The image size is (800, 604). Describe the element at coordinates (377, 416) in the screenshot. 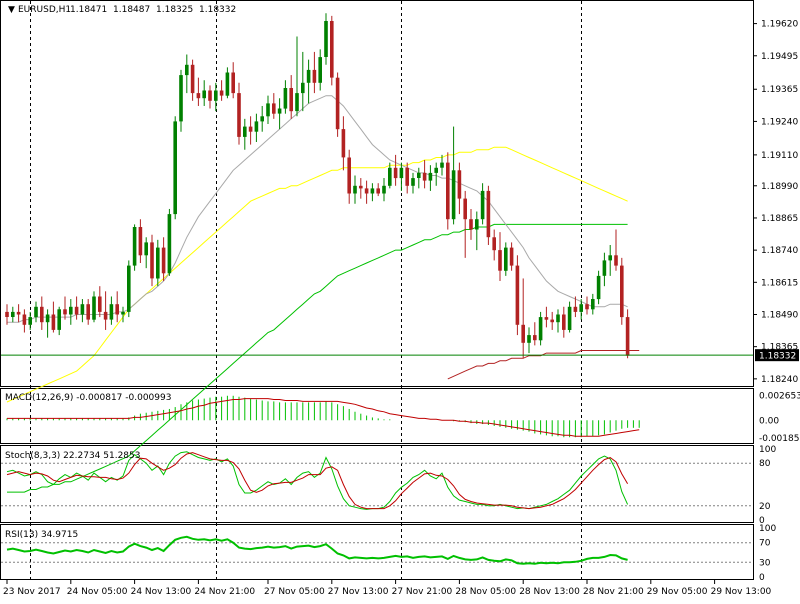

I see `macd-pane` at that location.